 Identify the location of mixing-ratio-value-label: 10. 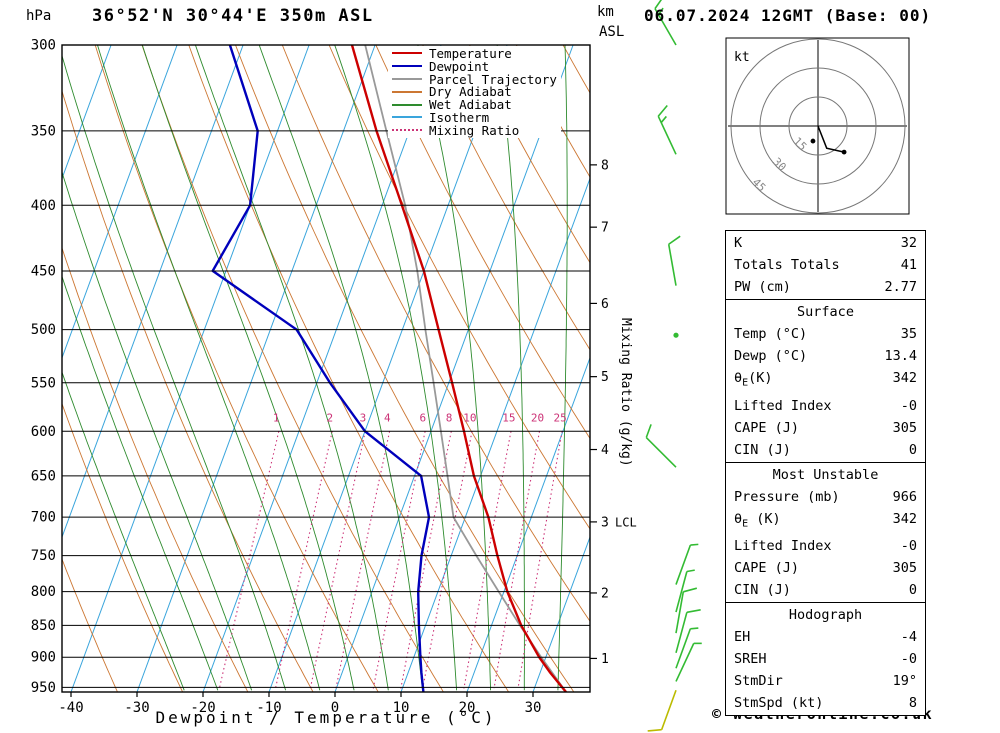
(469, 417).